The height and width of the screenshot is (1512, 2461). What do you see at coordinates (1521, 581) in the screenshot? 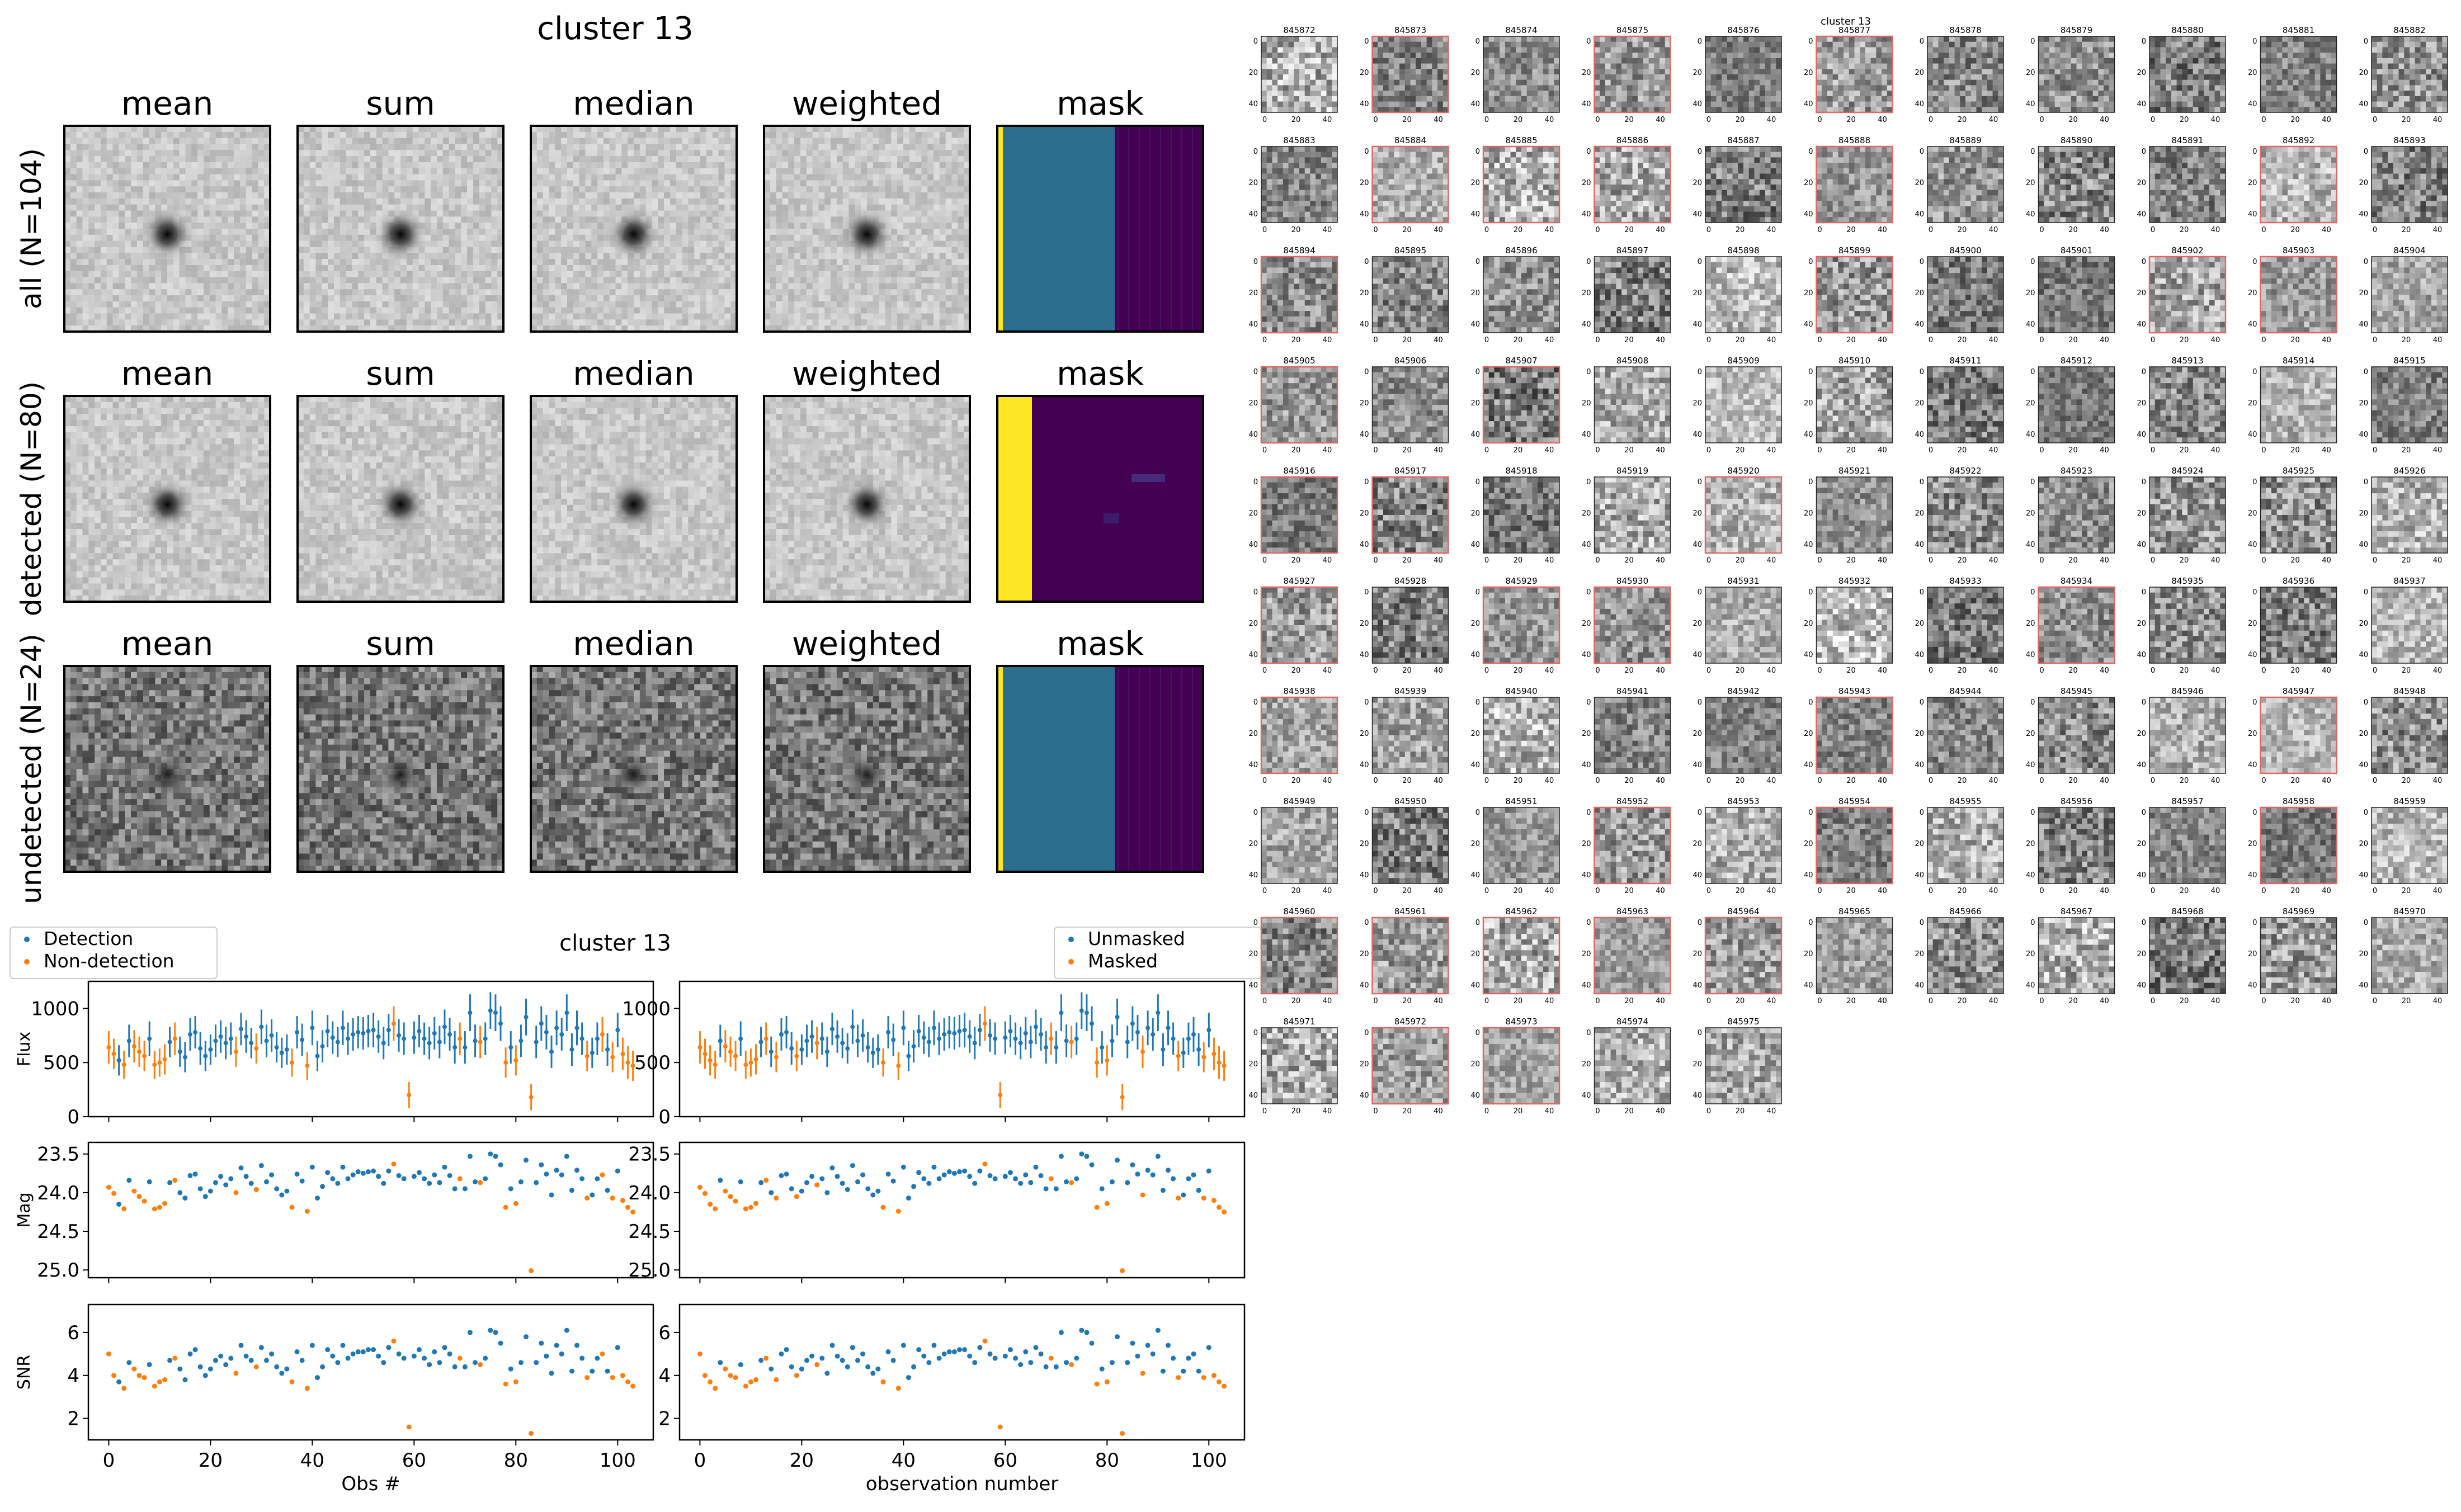
I see `stamp-id-label: 845929` at bounding box center [1521, 581].